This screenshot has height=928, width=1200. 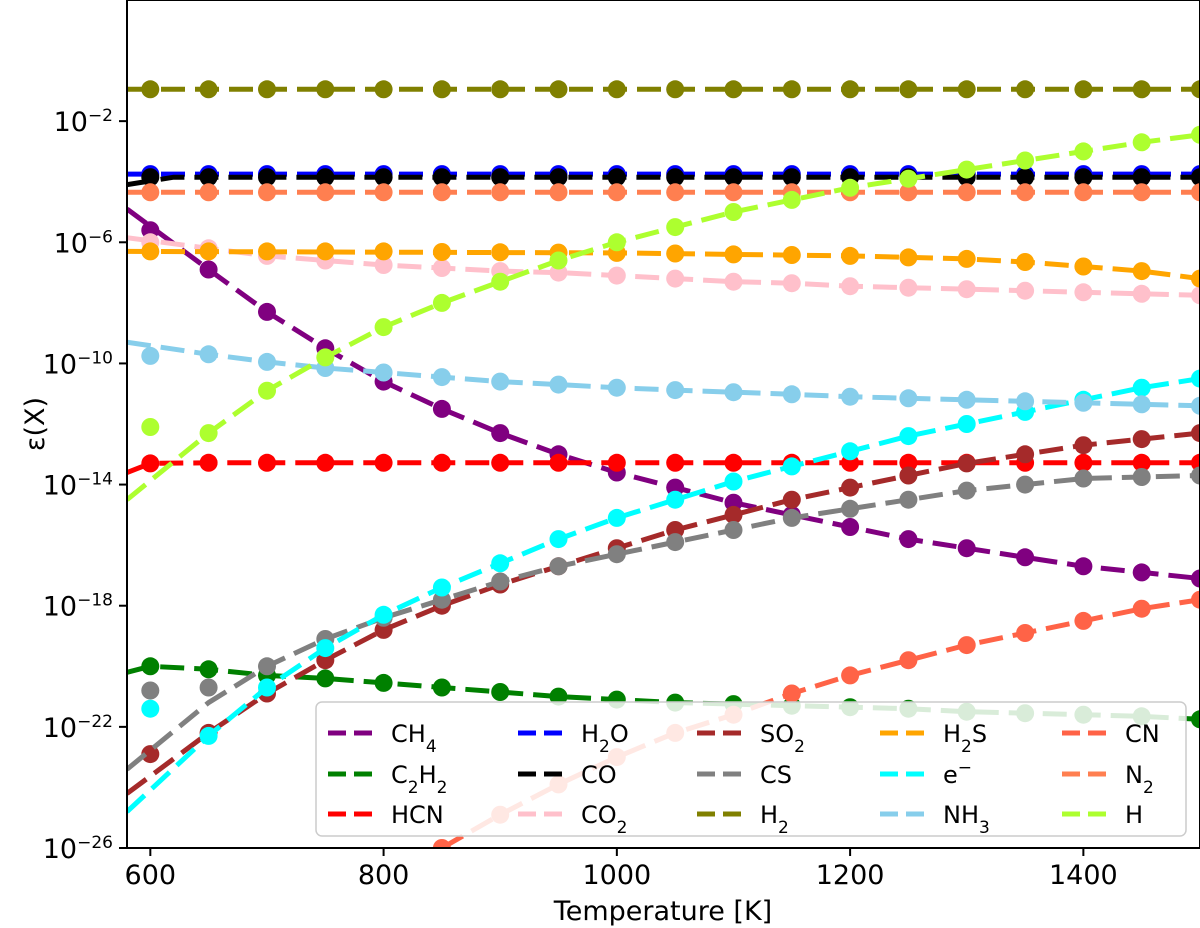 What do you see at coordinates (151, 875) in the screenshot?
I see `x-tick-label-600: 600` at bounding box center [151, 875].